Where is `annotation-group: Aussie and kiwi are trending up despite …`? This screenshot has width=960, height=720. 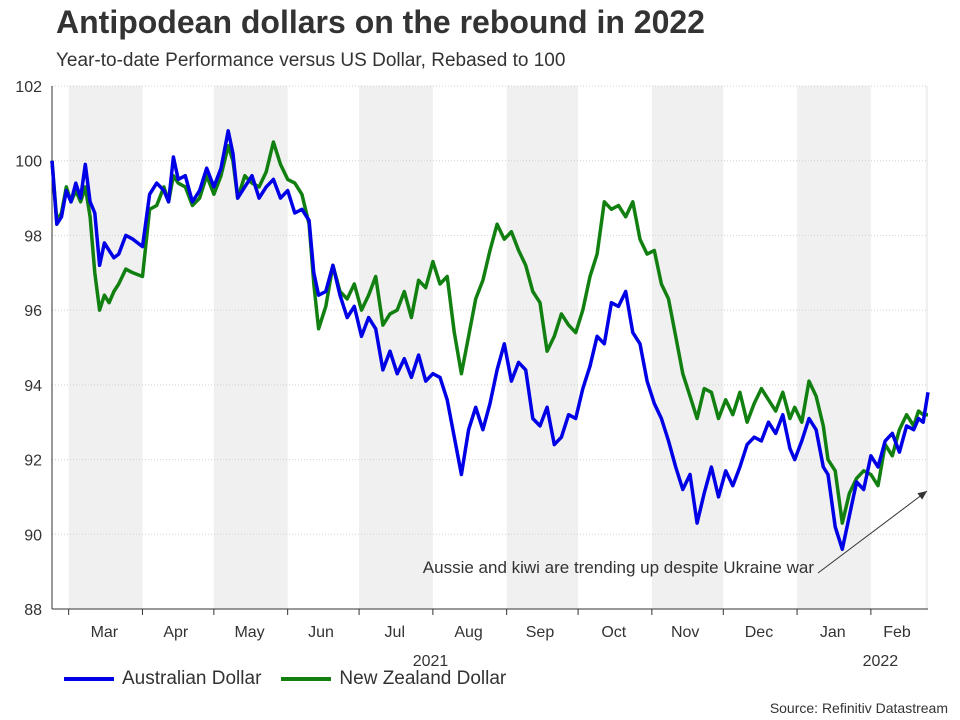
annotation-group: Aussie and kiwi are trending up despite … is located at coordinates (675, 533).